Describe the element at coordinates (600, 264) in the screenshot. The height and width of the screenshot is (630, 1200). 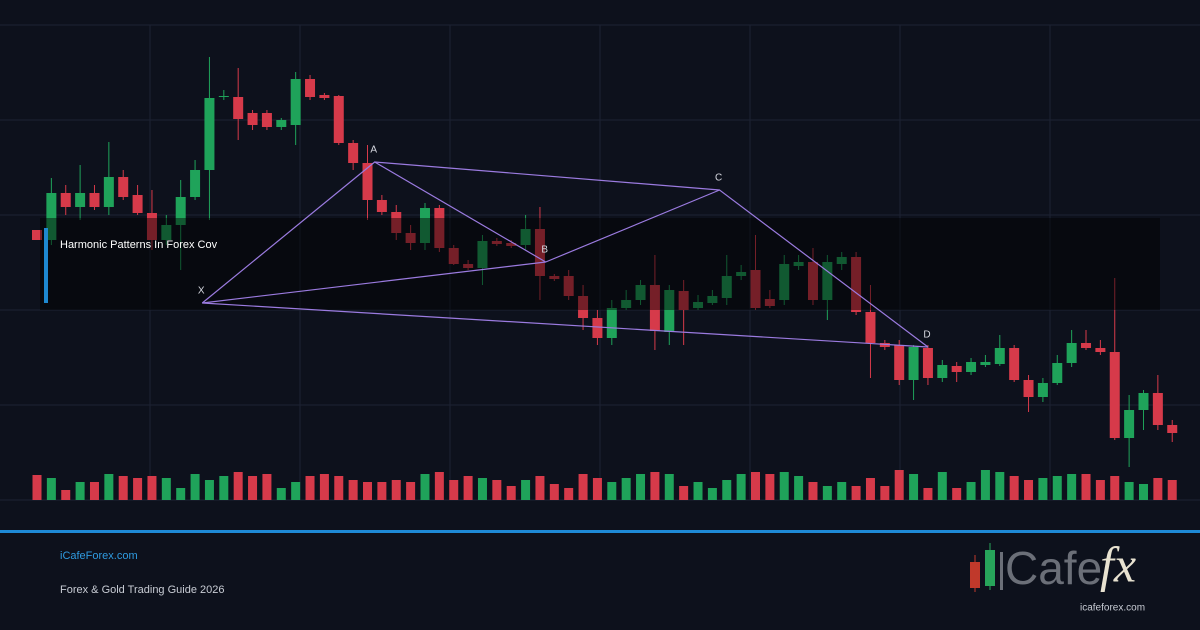
I see `overlay: Harmonic Patterns In Forex Cov` at that location.